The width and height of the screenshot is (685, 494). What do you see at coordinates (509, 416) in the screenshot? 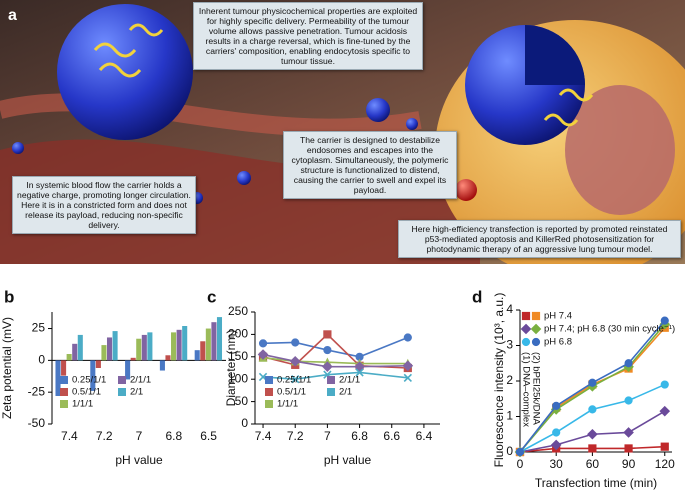
I see `y-tick-label: 1` at bounding box center [509, 416].